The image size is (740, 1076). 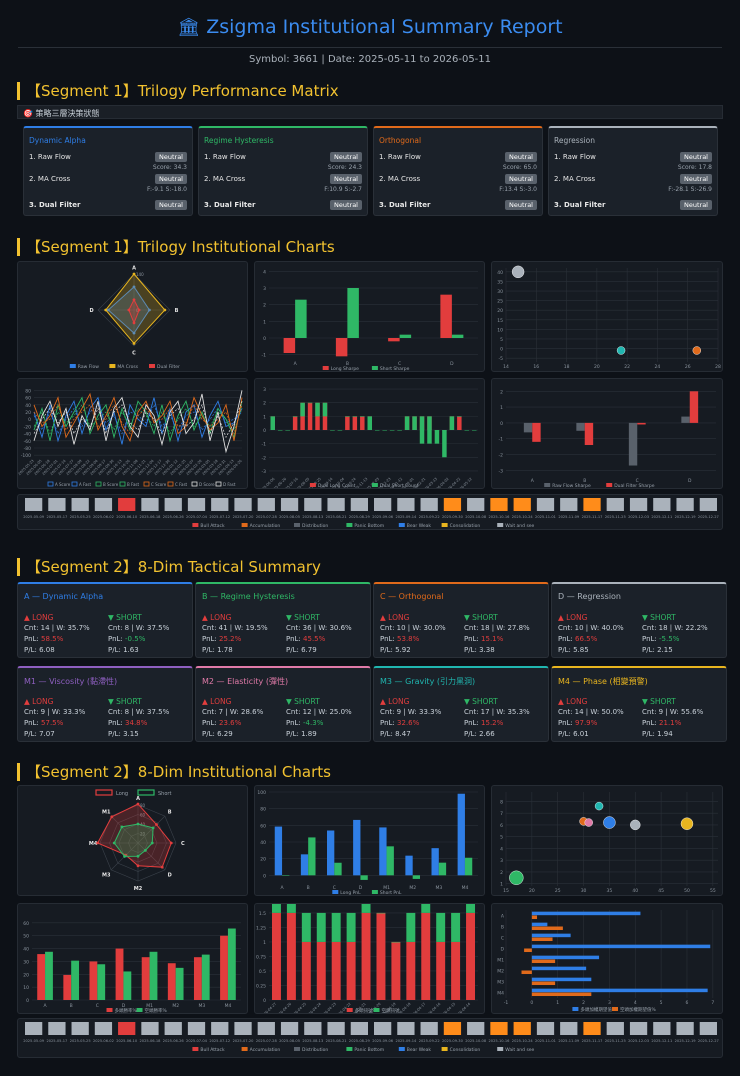 I want to click on x-tick-label: 2025-10-08, so click(x=476, y=517).